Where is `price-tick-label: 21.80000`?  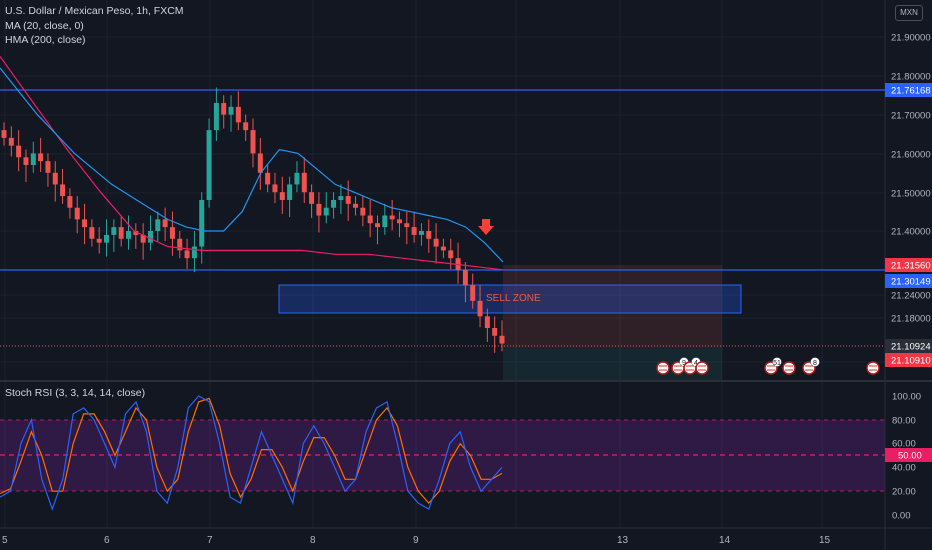 price-tick-label: 21.80000 is located at coordinates (911, 77).